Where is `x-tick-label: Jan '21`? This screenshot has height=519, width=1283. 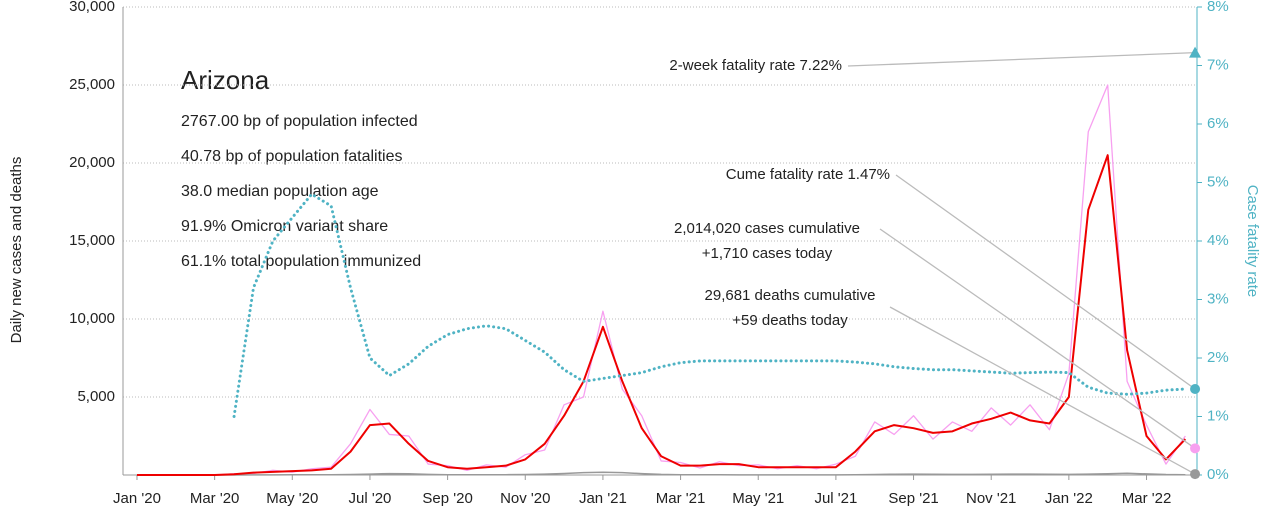 x-tick-label: Jan '21 is located at coordinates (603, 498).